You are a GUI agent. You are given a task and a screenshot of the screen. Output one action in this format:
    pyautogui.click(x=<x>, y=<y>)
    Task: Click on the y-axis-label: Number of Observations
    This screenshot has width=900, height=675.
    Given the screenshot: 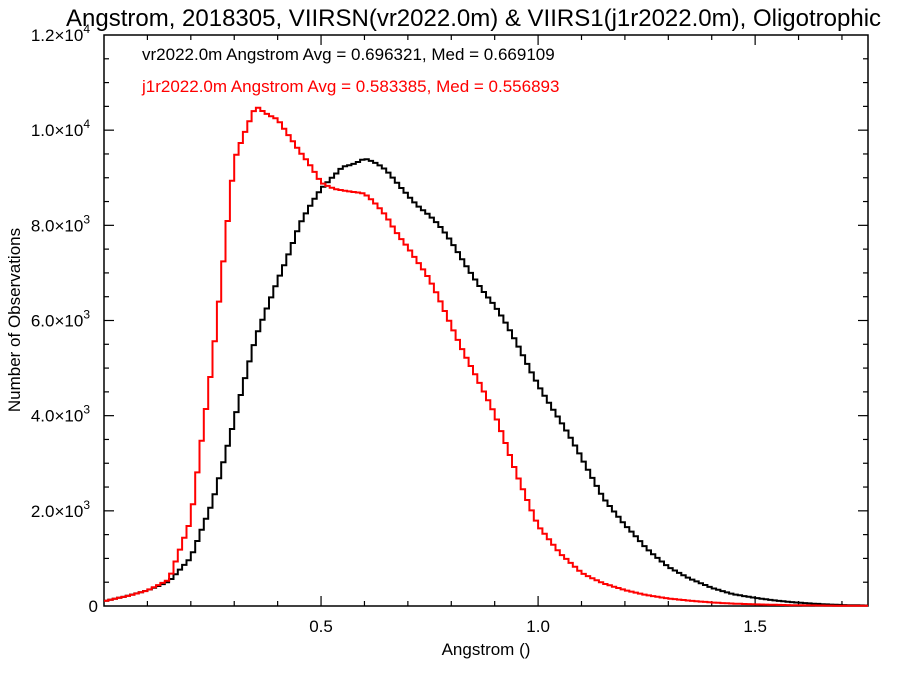 What is the action you would take?
    pyautogui.click(x=14, y=320)
    